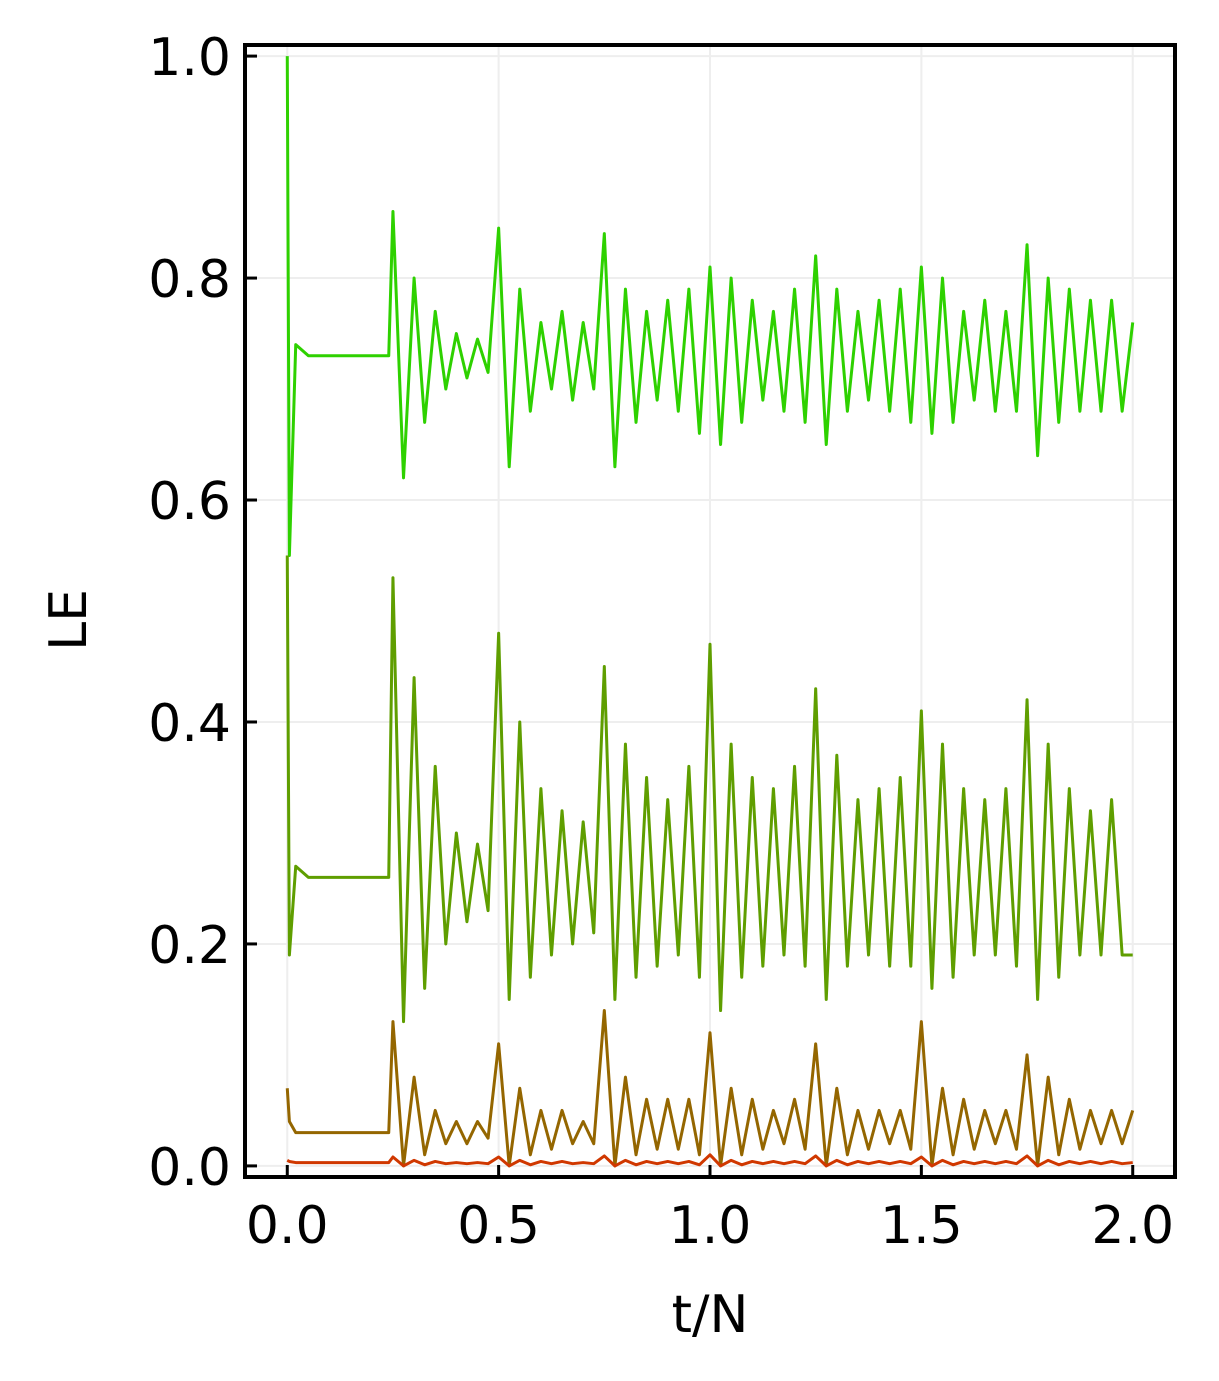 This screenshot has width=1219, height=1381. Describe the element at coordinates (189, 724) in the screenshot. I see `y-tick-label: 0.4` at that location.